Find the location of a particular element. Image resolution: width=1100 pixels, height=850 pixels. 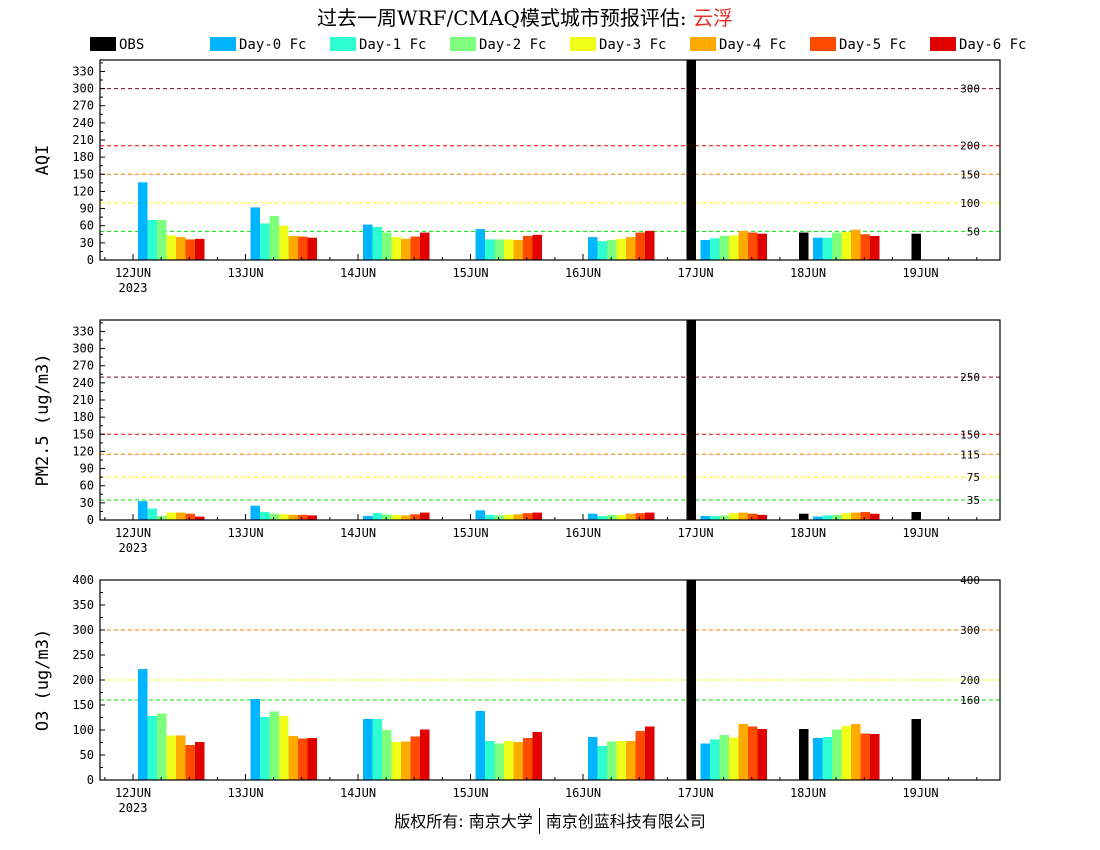

y-tick-label-1-10: 300 is located at coordinates (83, 349).